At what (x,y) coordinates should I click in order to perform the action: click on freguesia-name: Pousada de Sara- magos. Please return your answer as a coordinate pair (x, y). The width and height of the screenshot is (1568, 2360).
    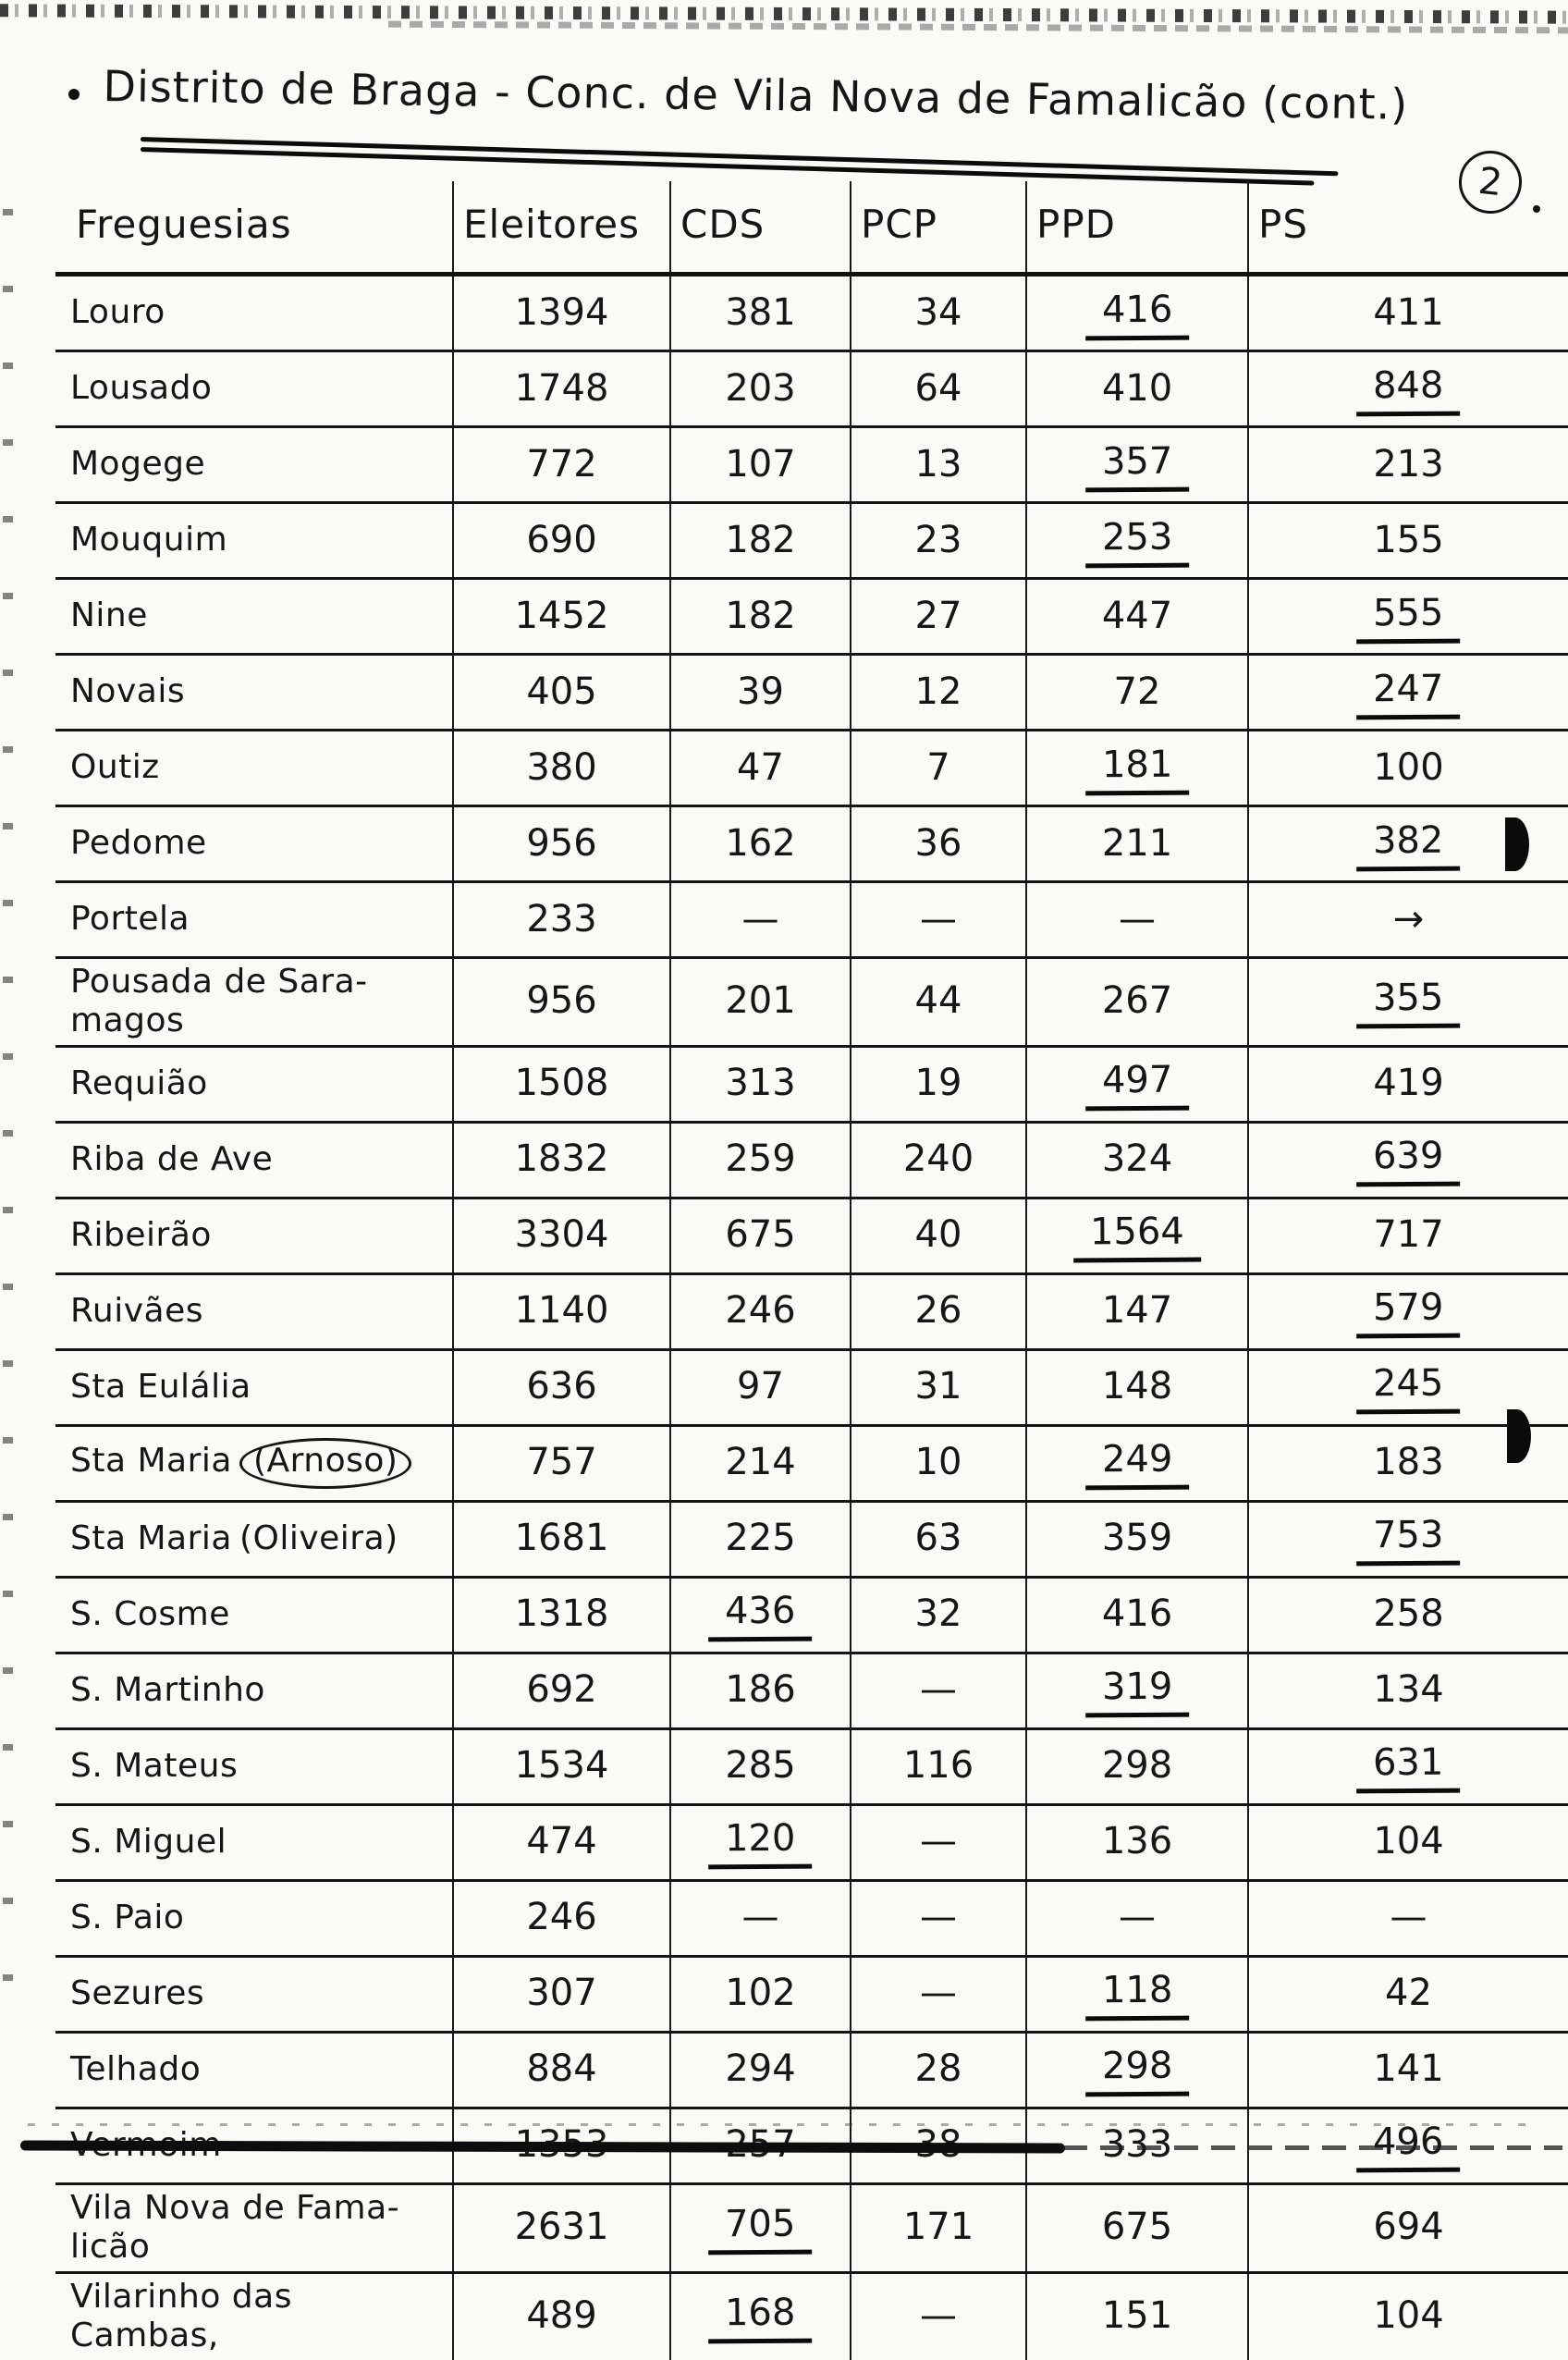
    Looking at the image, I should click on (219, 1002).